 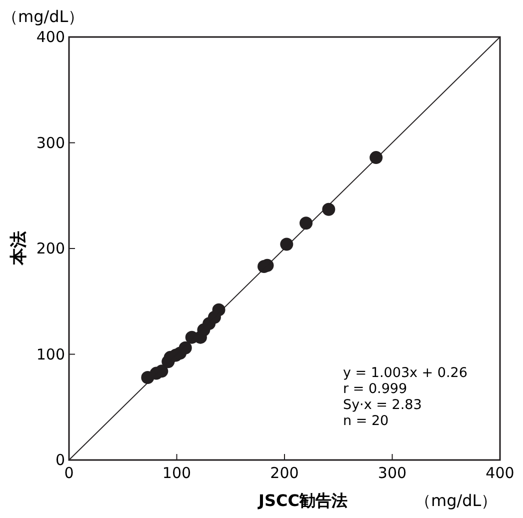 What do you see at coordinates (382, 405) in the screenshot?
I see `annotation: Sy·x = 2.83` at bounding box center [382, 405].